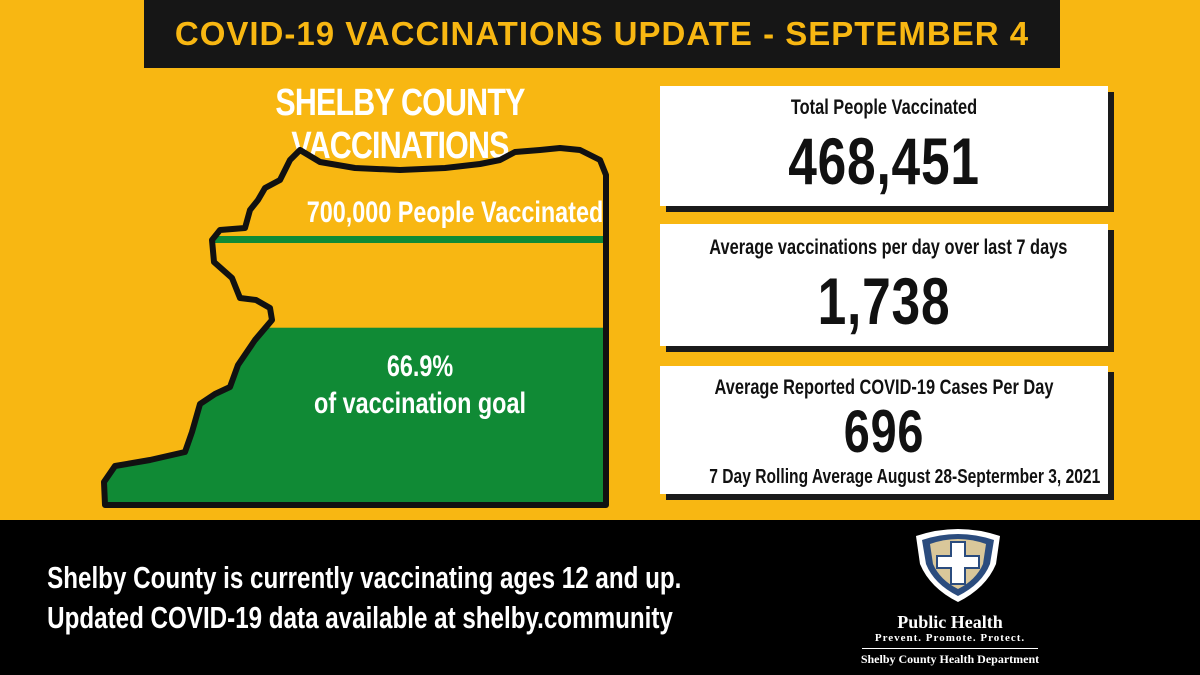 The width and height of the screenshot is (1200, 675). I want to click on shield-cross-icon, so click(958, 565).